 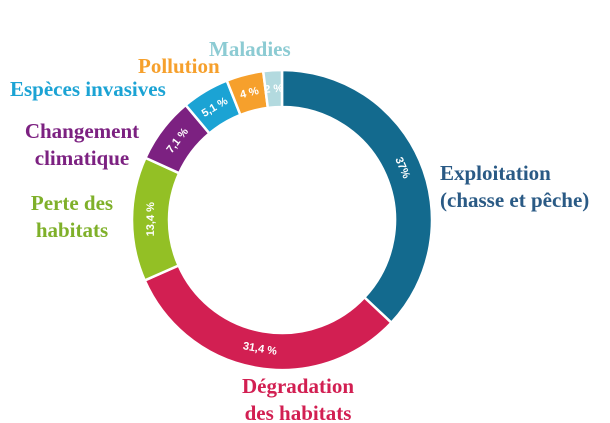 I want to click on category-label-degradation: Dégradation des habitats, so click(x=298, y=398).